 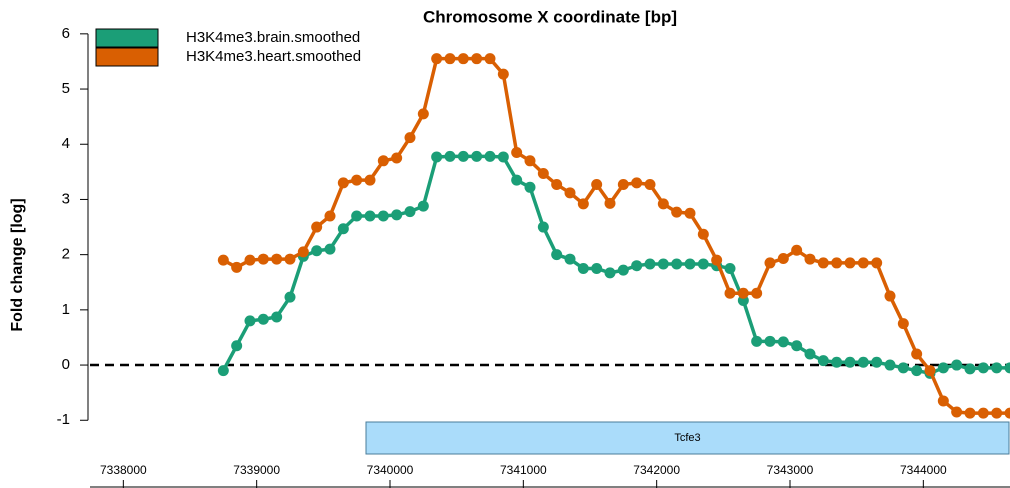 I want to click on legend-label: H3K4me3.brain.smoothed, so click(x=273, y=37).